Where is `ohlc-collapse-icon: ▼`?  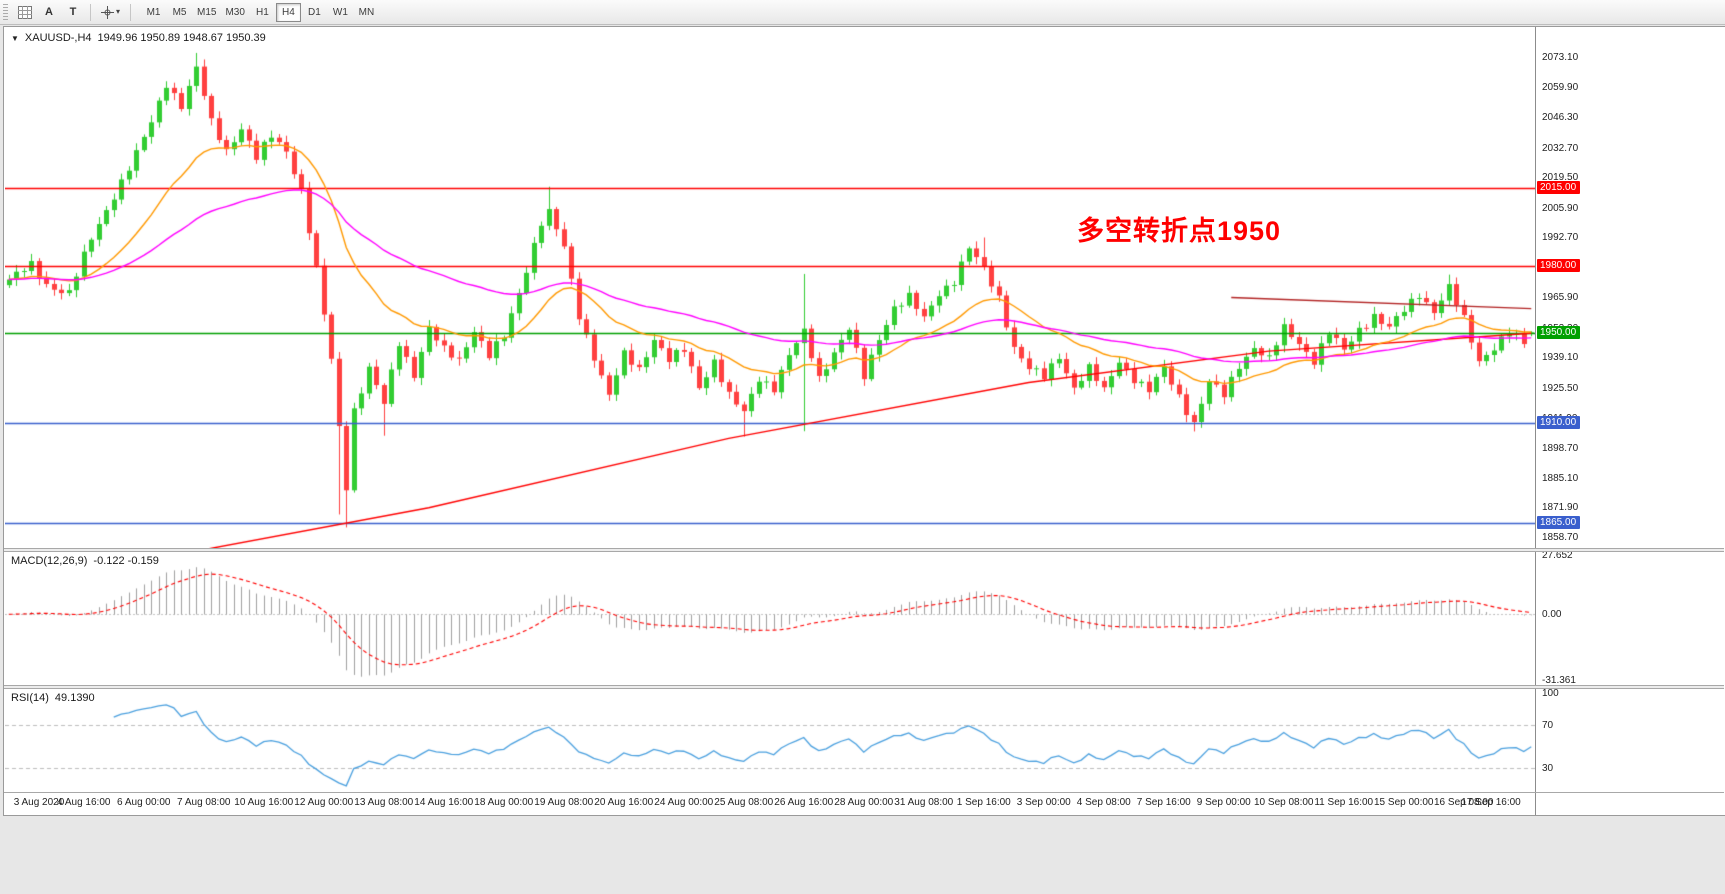 ohlc-collapse-icon: ▼ is located at coordinates (15, 38).